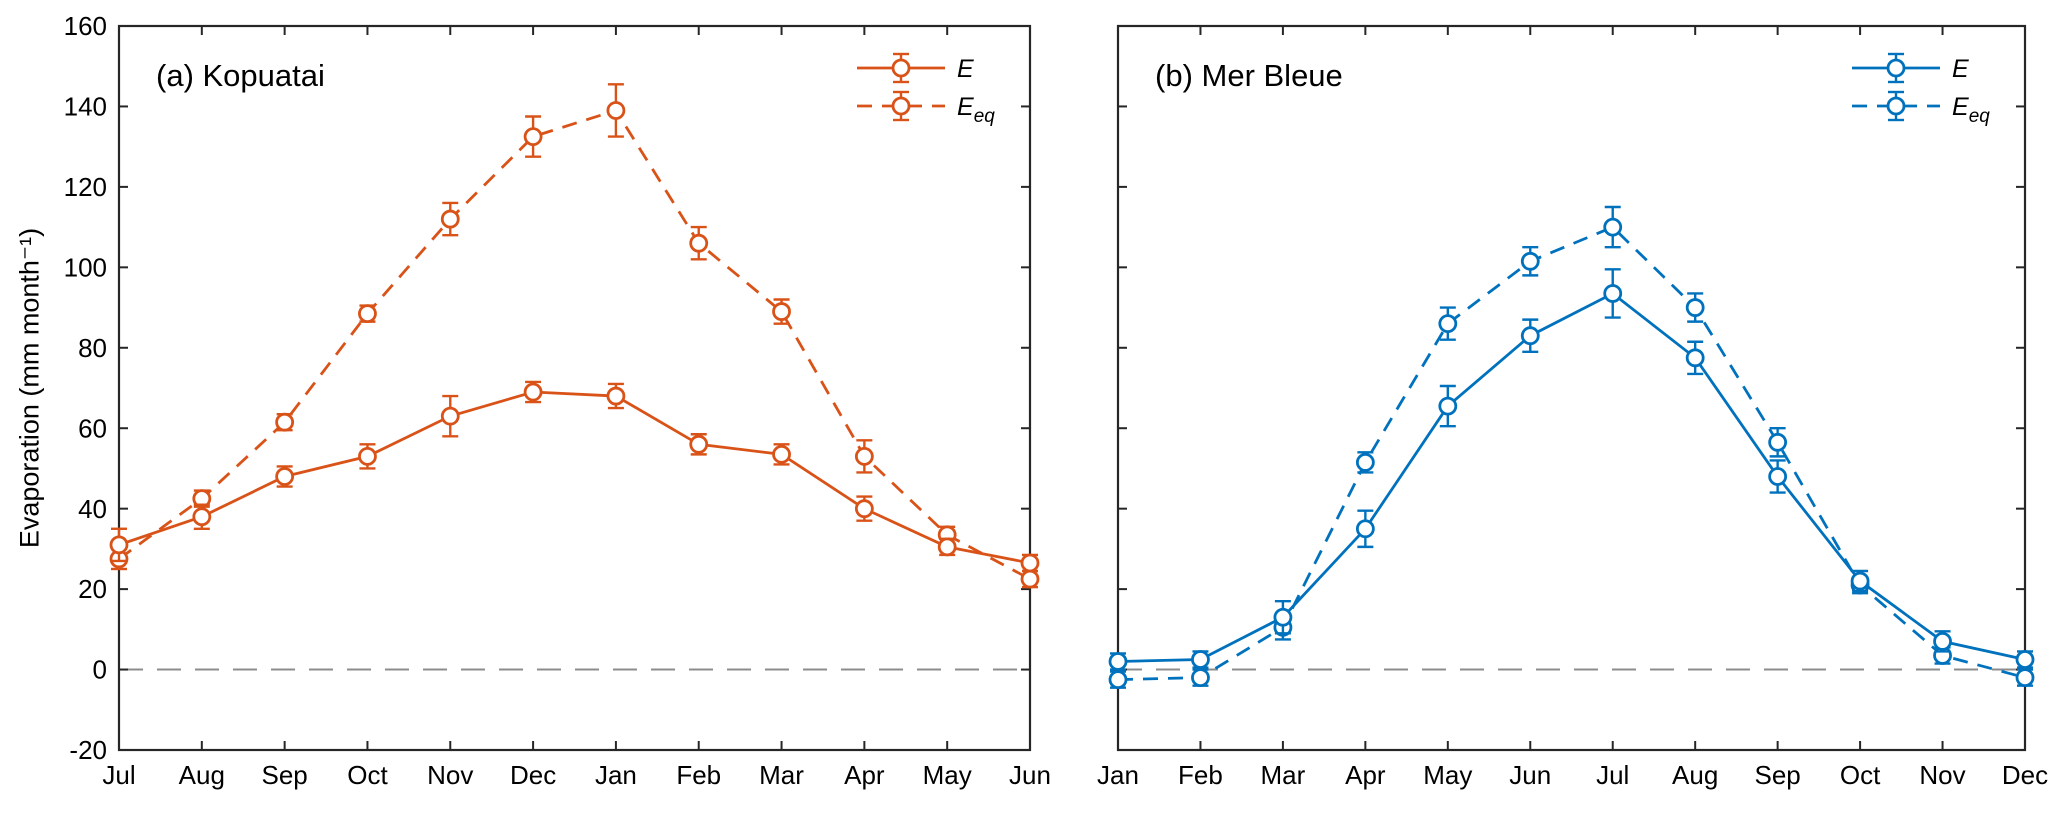 The image size is (2067, 814). Describe the element at coordinates (85, 187) in the screenshot. I see `y-tick-label: 120` at that location.